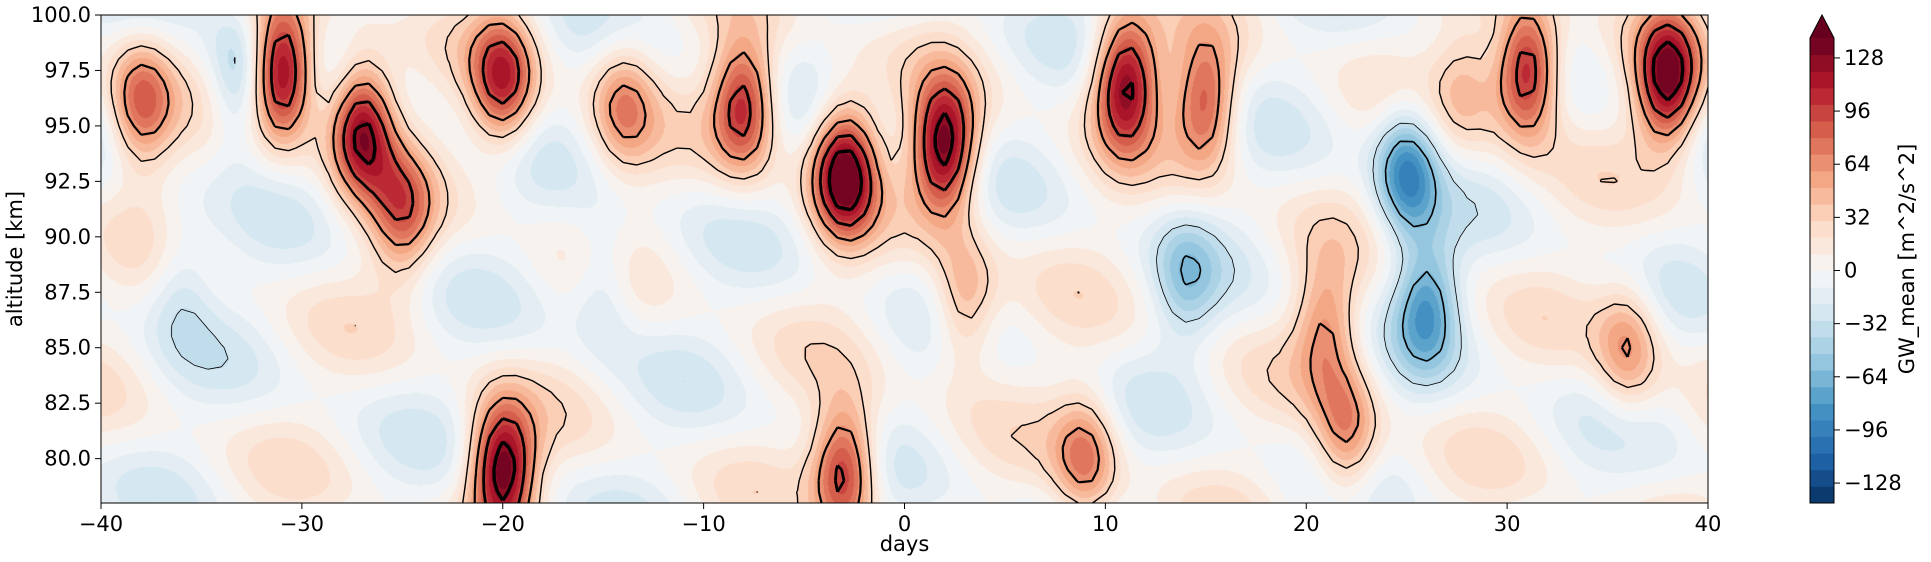 Image resolution: width=1931 pixels, height=562 pixels. What do you see at coordinates (302, 524) in the screenshot?
I see `x-tick-label: −30` at bounding box center [302, 524].